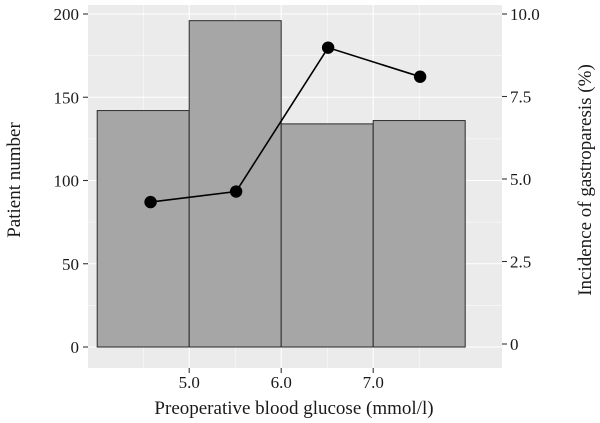  What do you see at coordinates (70, 264) in the screenshot?
I see `y-tick-label: 50` at bounding box center [70, 264].